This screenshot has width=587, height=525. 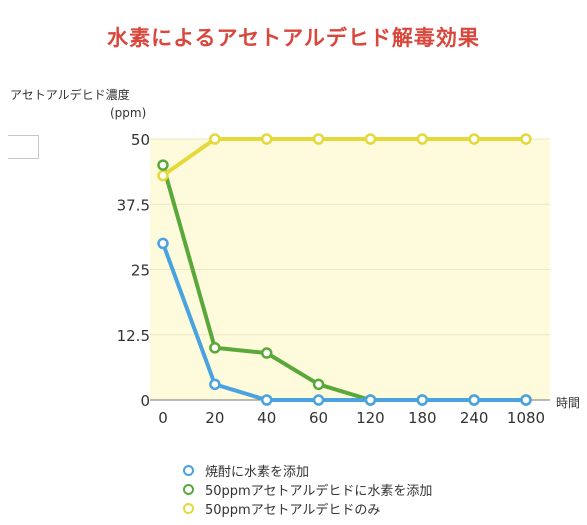 I want to click on x-tick-label: 180, so click(x=422, y=418).